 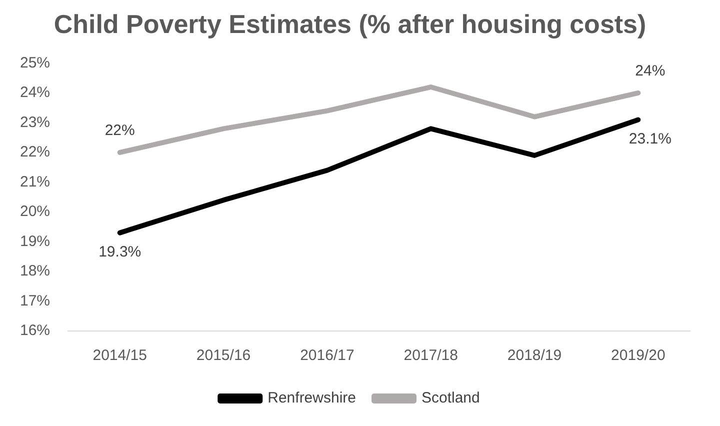 What do you see at coordinates (35, 301) in the screenshot?
I see `y-tick-label: 17%` at bounding box center [35, 301].